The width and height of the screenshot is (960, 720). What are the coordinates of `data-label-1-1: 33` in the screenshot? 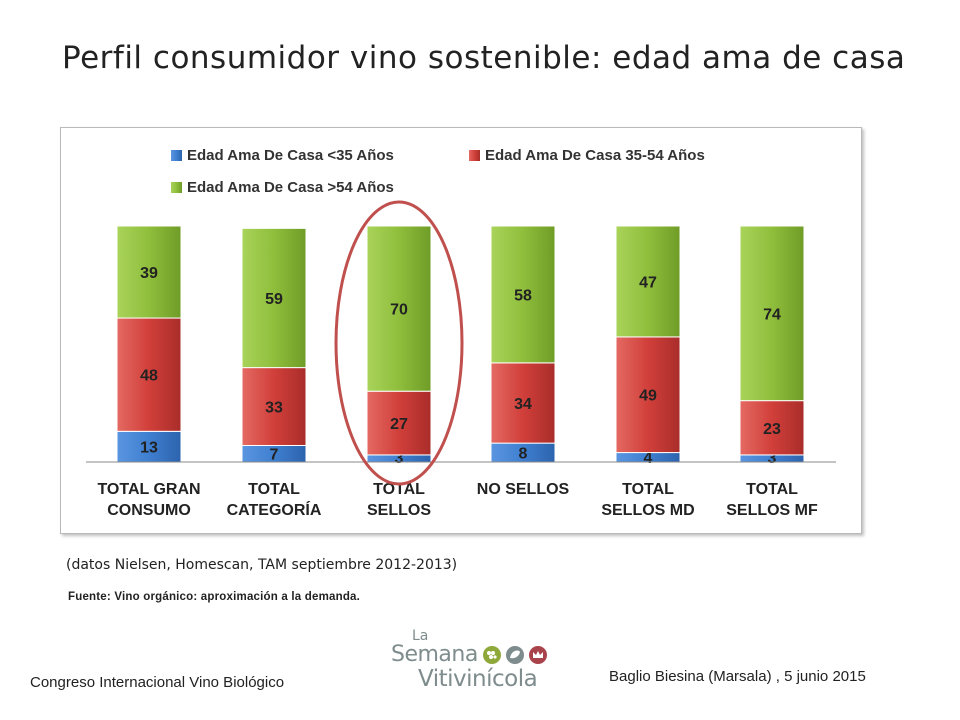 It's located at (274, 408).